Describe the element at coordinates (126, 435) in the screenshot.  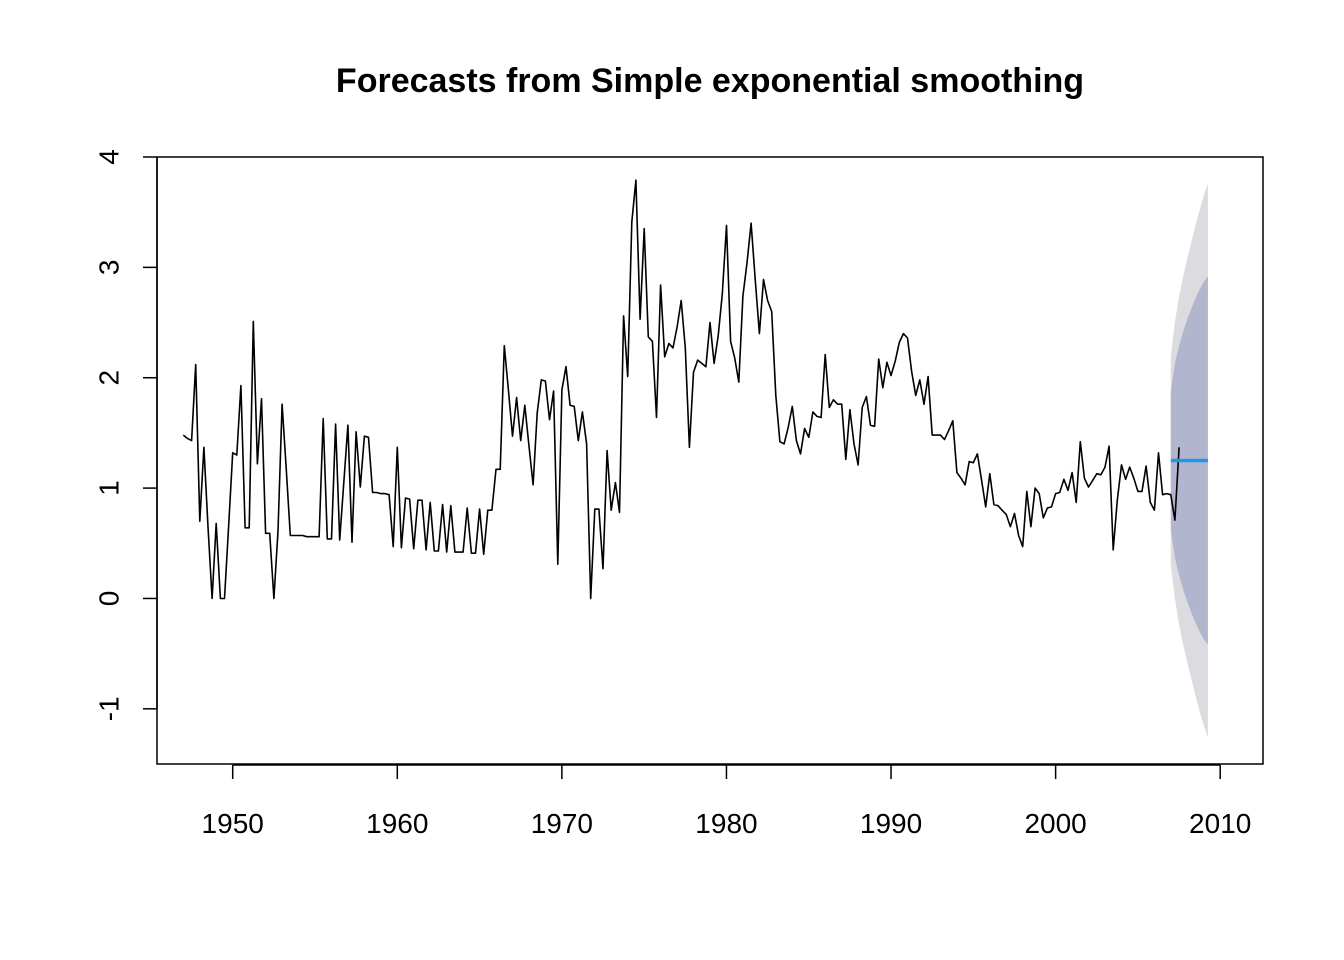
I see `y-axis: -1 0 1 2 3 4` at that location.